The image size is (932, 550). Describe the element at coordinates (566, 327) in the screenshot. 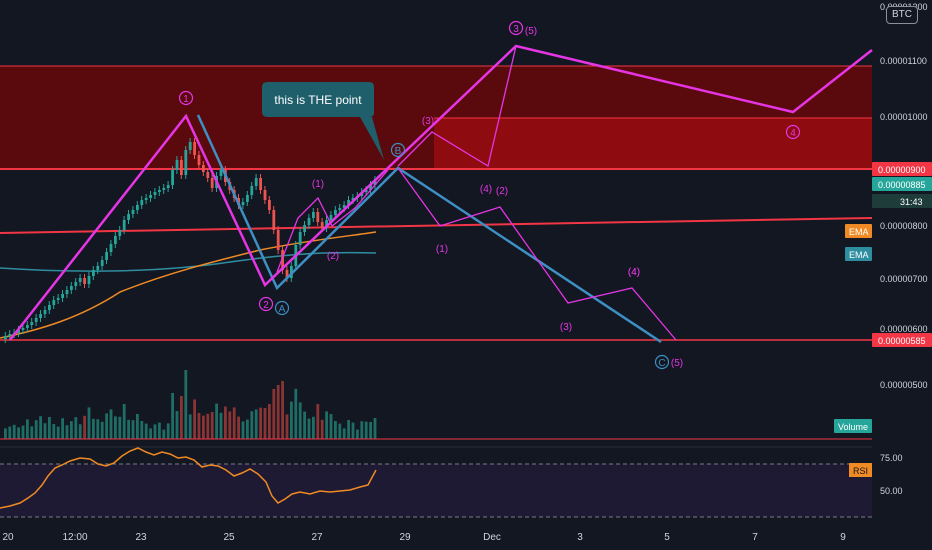

I see `wave-label: (3)` at that location.